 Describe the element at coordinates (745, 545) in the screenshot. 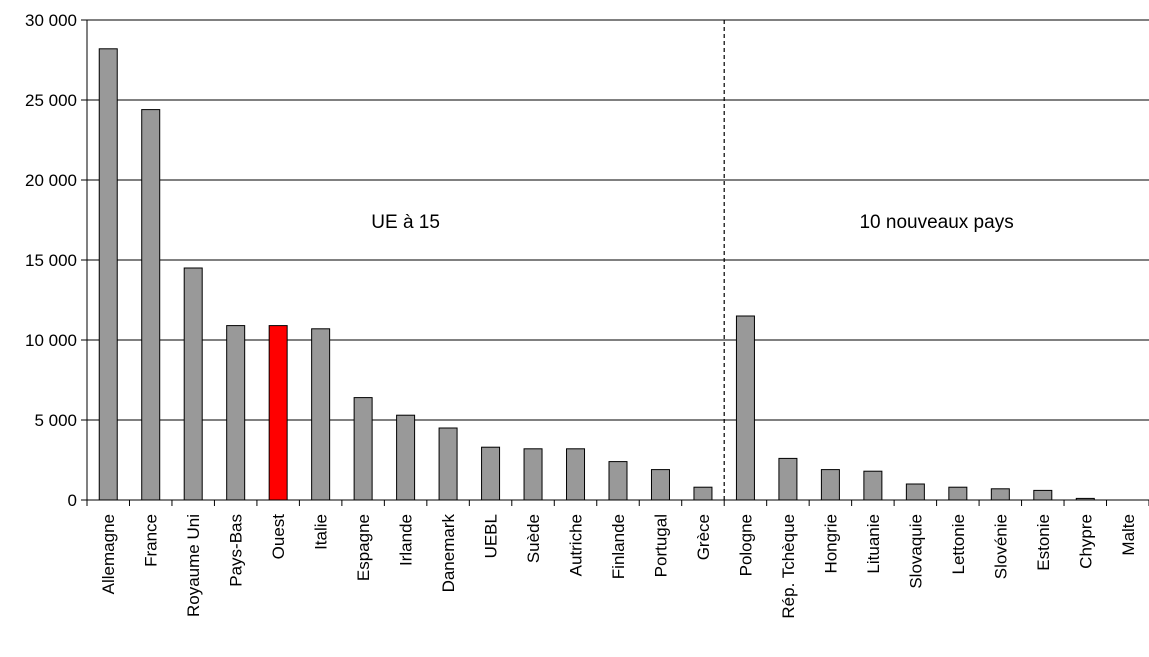

I see `x-tick-label: Pologne` at that location.